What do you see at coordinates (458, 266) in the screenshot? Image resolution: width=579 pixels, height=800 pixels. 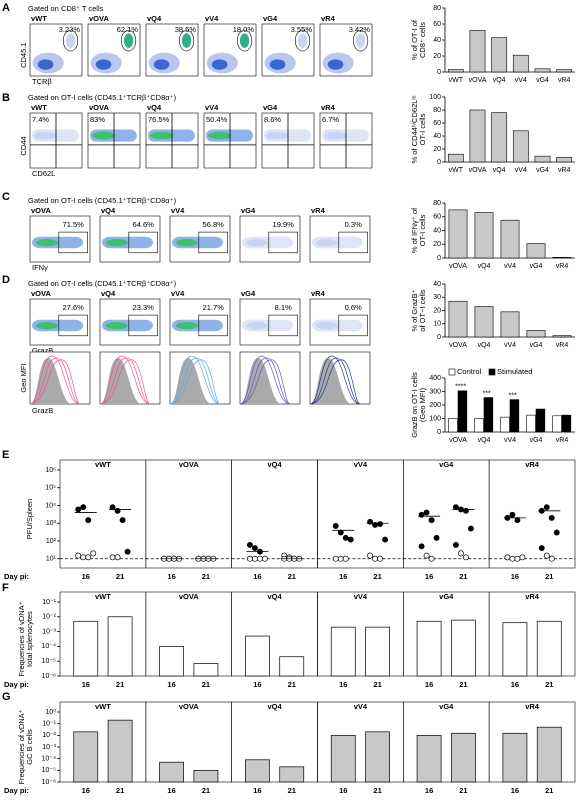 I see `x-tick-label: vOVA` at bounding box center [458, 266].